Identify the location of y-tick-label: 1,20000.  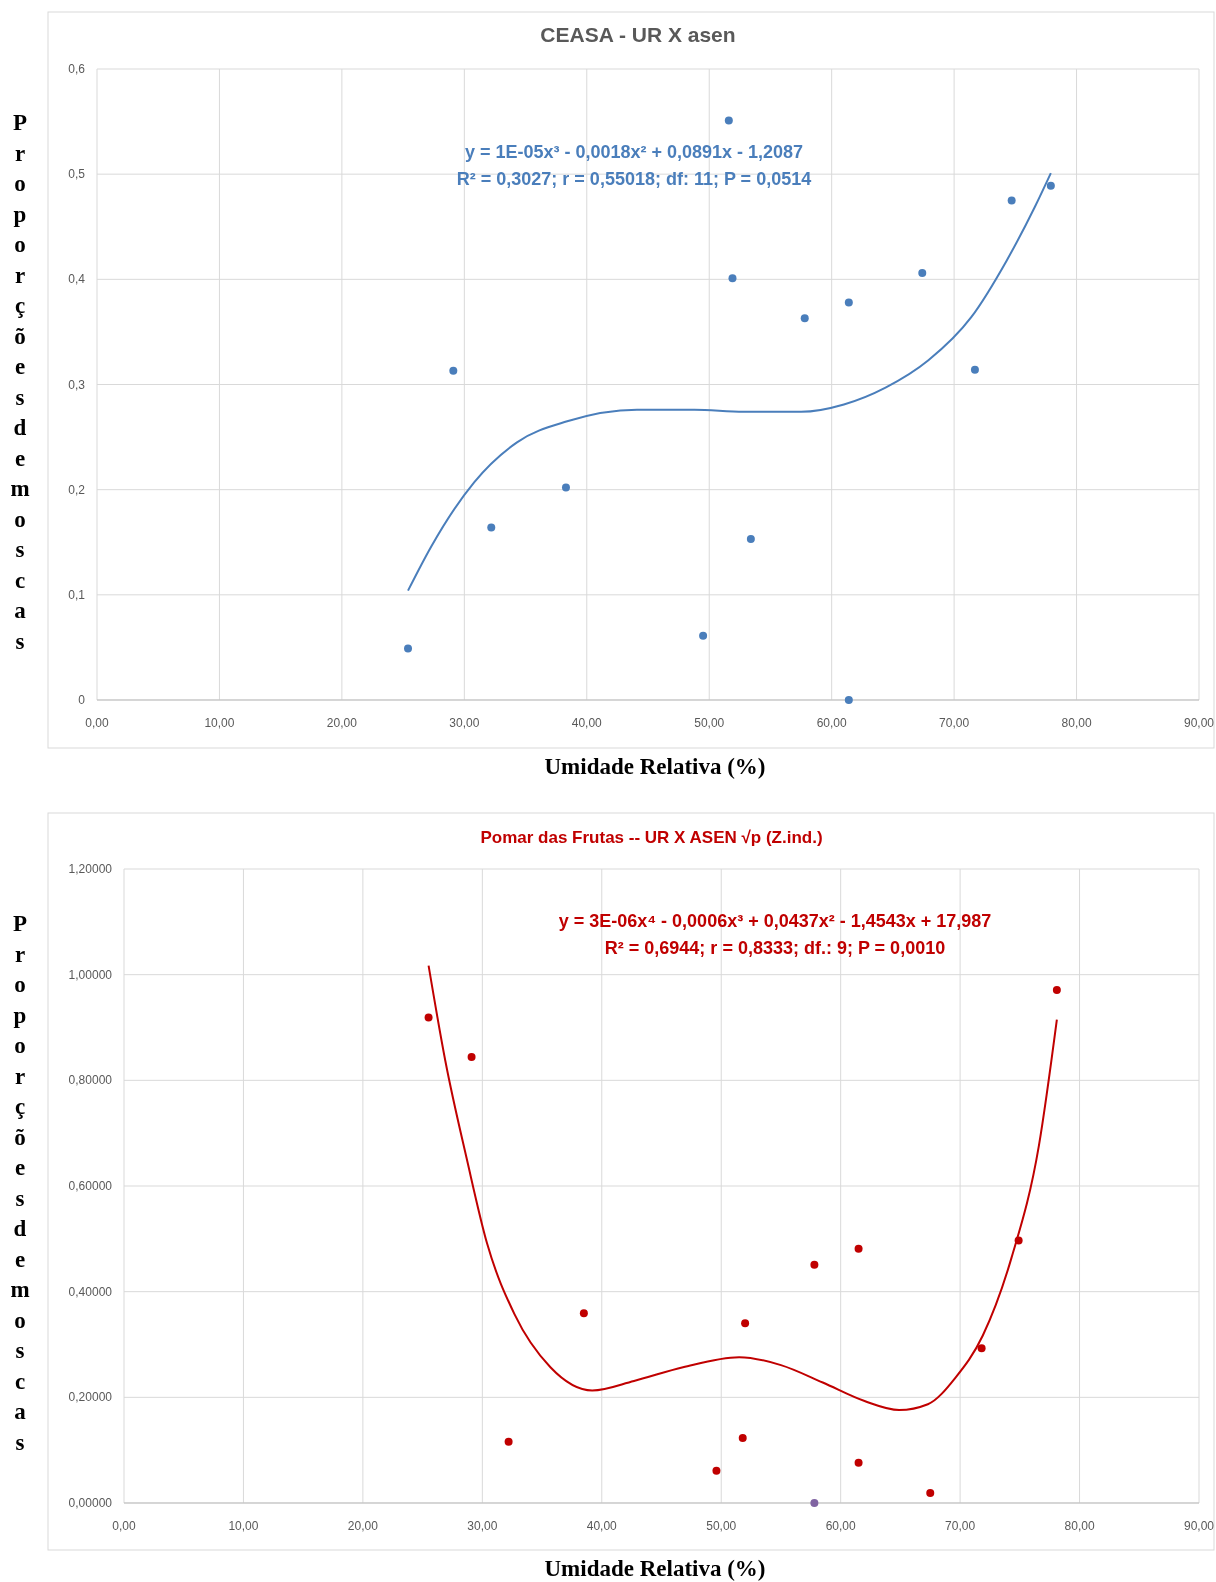
(90, 869).